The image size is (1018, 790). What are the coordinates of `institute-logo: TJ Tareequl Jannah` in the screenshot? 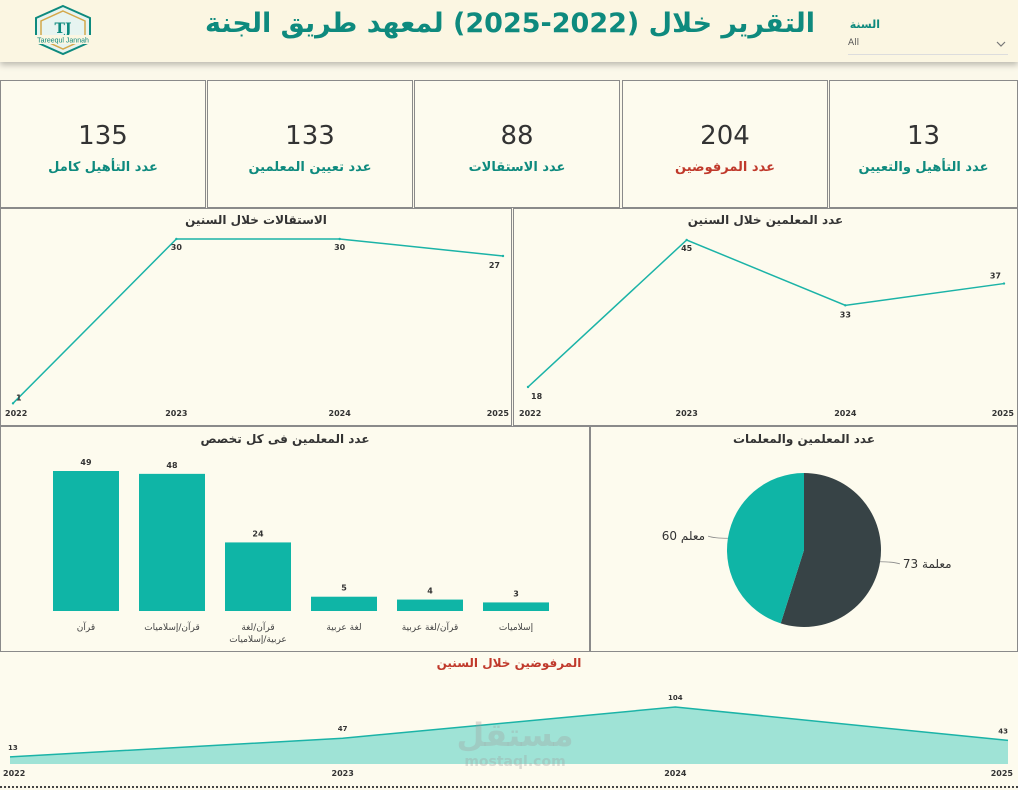 It's located at (63, 30).